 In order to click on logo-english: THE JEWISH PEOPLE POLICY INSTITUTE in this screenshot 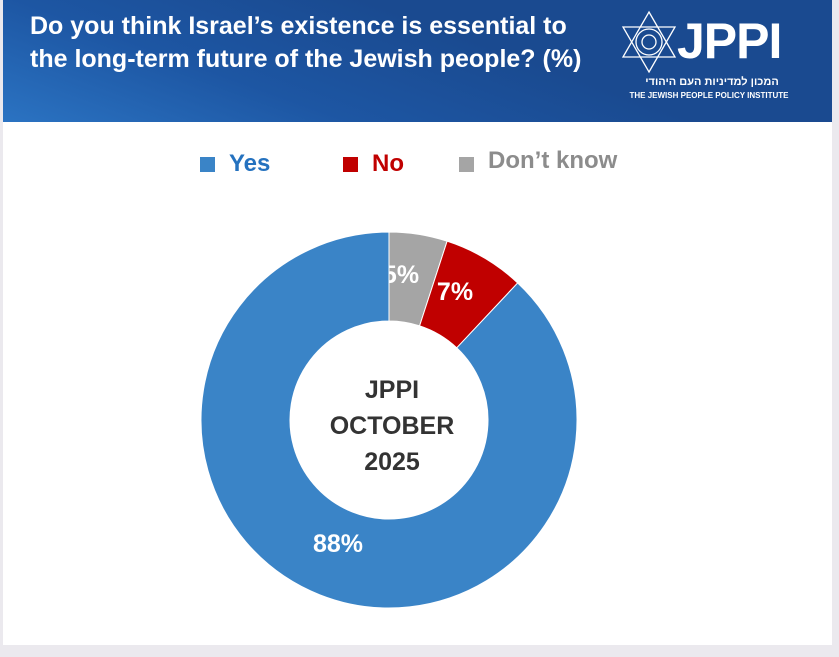, I will do `click(709, 95)`.